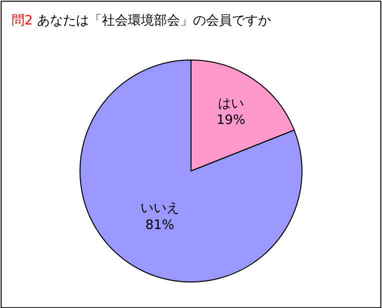 The height and width of the screenshot is (308, 382). What do you see at coordinates (231, 120) in the screenshot?
I see `data-label: 19%` at bounding box center [231, 120].